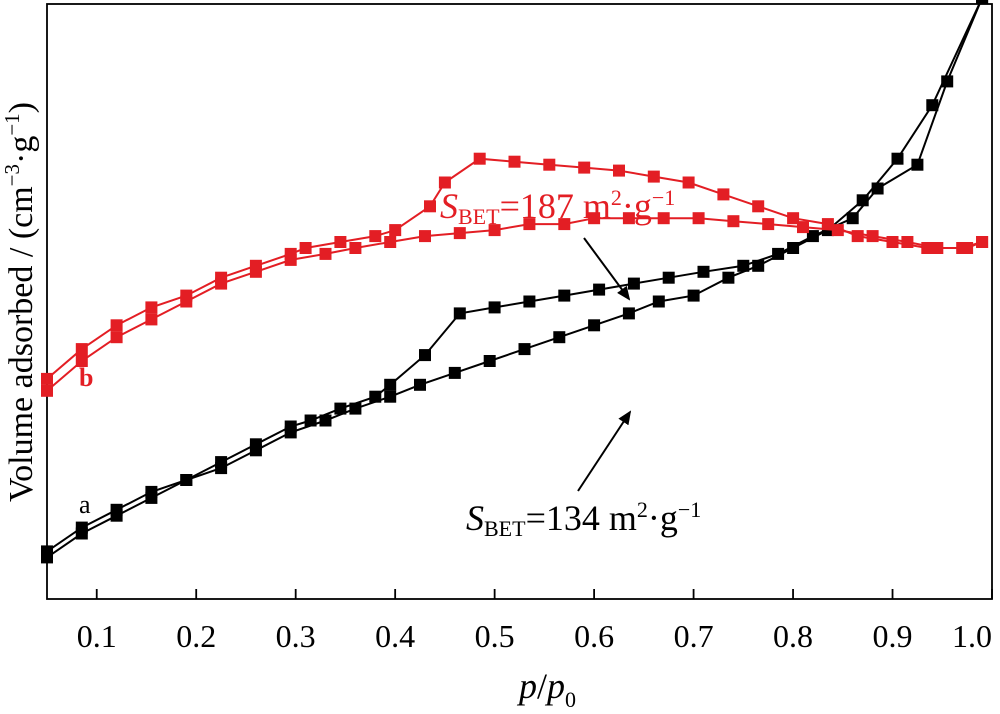  What do you see at coordinates (21, 150) in the screenshot?
I see `y-axis-label-mid: ·g` at bounding box center [21, 150].